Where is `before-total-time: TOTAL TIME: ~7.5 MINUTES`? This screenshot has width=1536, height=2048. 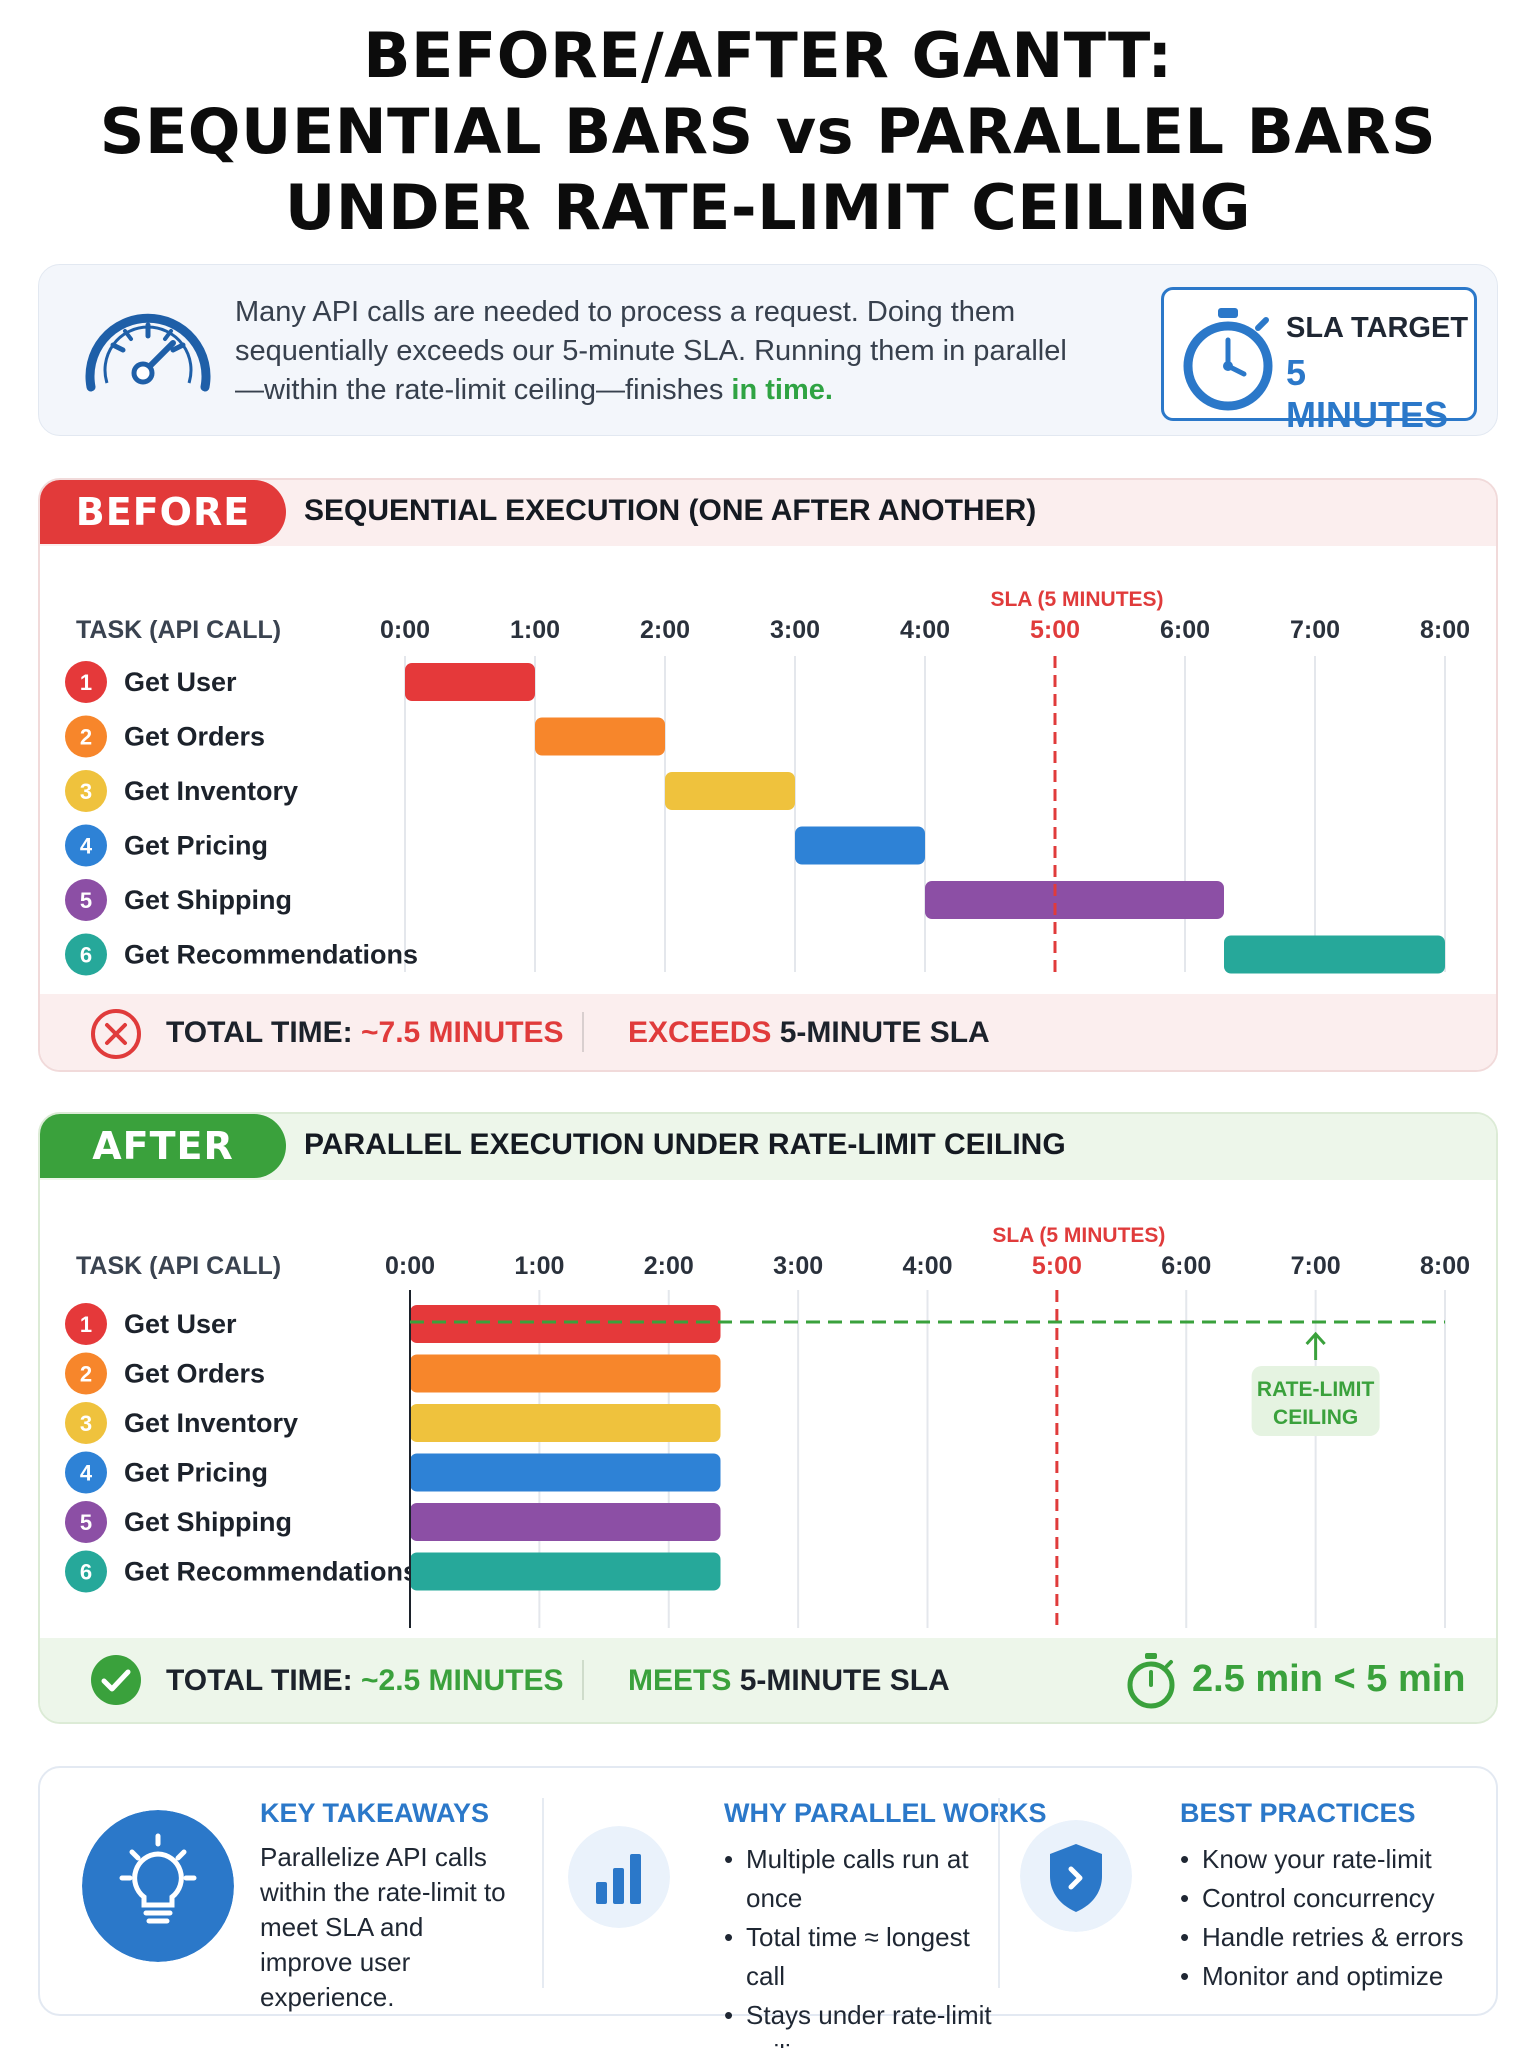
before-total-time: TOTAL TIME: ~7.5 MINUTES is located at coordinates (365, 1033).